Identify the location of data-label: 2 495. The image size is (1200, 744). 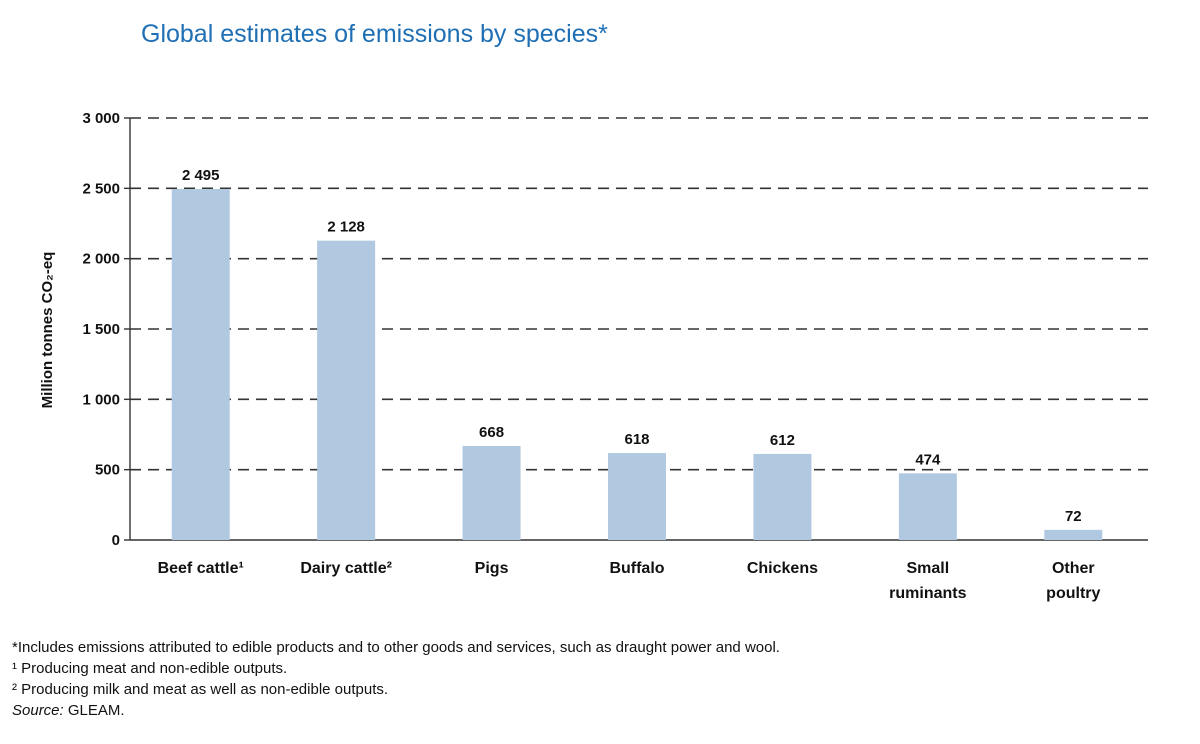
(201, 175).